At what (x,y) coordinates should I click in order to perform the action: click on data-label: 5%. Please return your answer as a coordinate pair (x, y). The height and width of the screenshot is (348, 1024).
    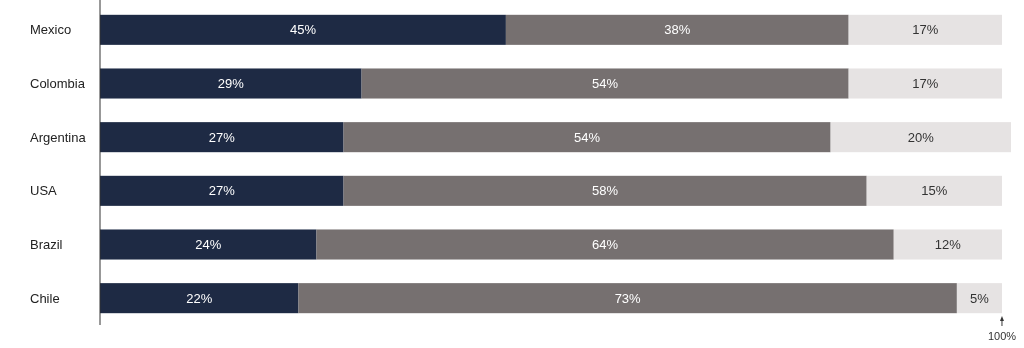
    Looking at the image, I should click on (980, 298).